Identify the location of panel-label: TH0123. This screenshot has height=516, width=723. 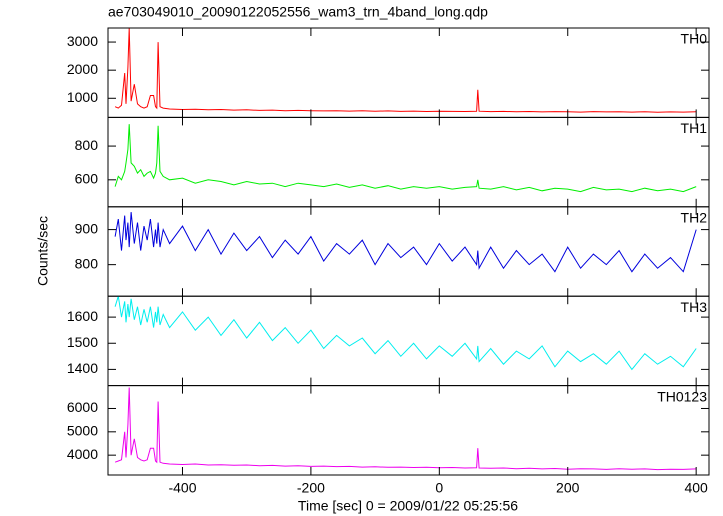
(682, 396).